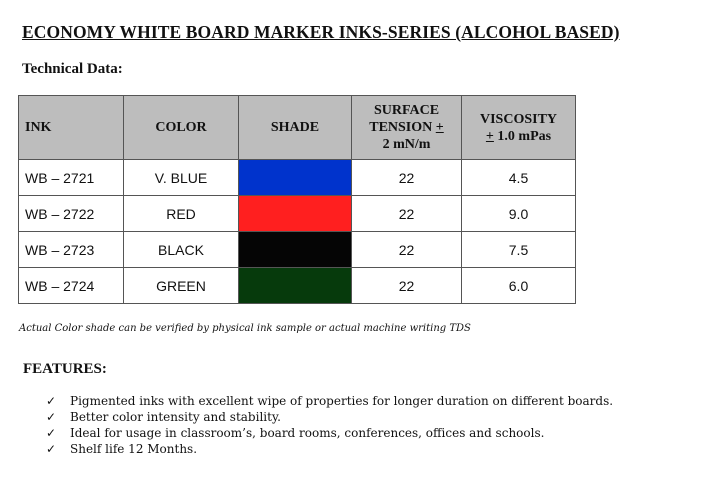 This screenshot has height=485, width=705. What do you see at coordinates (329, 417) in the screenshot?
I see `list-item: ✓ Better color intensity and stability.` at bounding box center [329, 417].